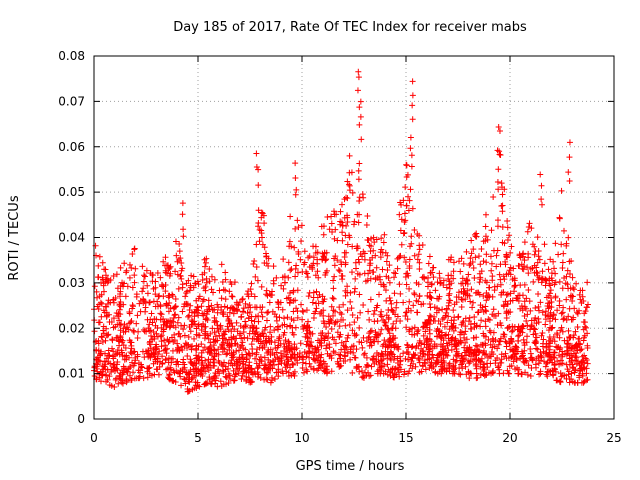 This screenshot has height=480, width=640. I want to click on y-axis-label: ROTI / TECUs, so click(14, 237).